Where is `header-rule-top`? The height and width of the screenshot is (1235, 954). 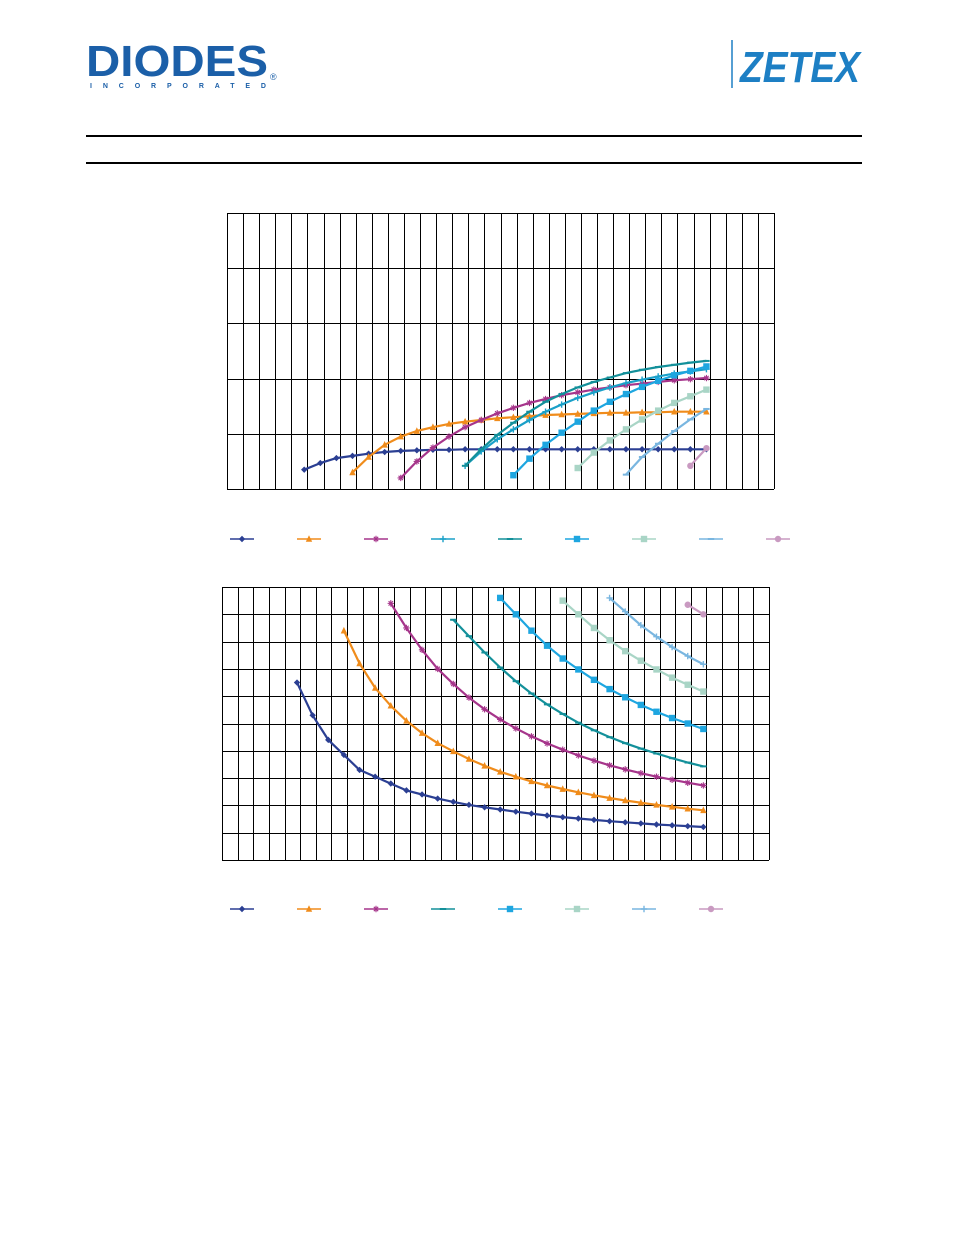 header-rule-top is located at coordinates (474, 136).